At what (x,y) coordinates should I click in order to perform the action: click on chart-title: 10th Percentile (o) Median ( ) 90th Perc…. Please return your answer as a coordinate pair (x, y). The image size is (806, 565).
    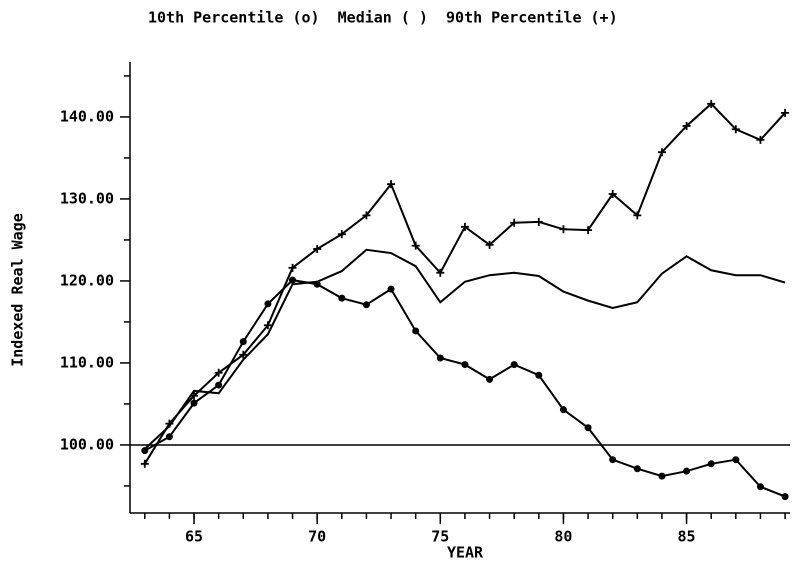
    Looking at the image, I should click on (383, 18).